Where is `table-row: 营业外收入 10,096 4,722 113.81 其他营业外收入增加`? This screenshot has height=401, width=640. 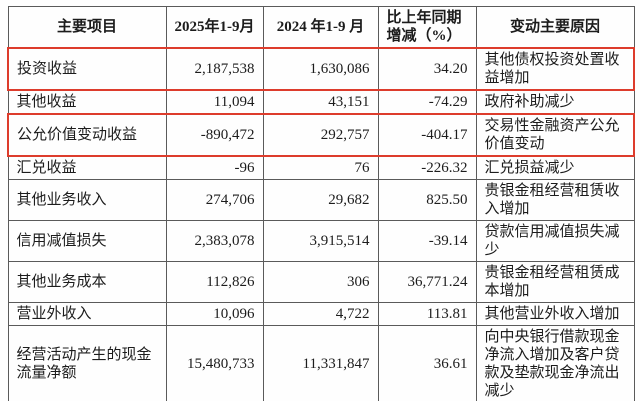 table-row: 营业外收入 10,096 4,722 113.81 其他营业外收入增加 is located at coordinates (321, 314).